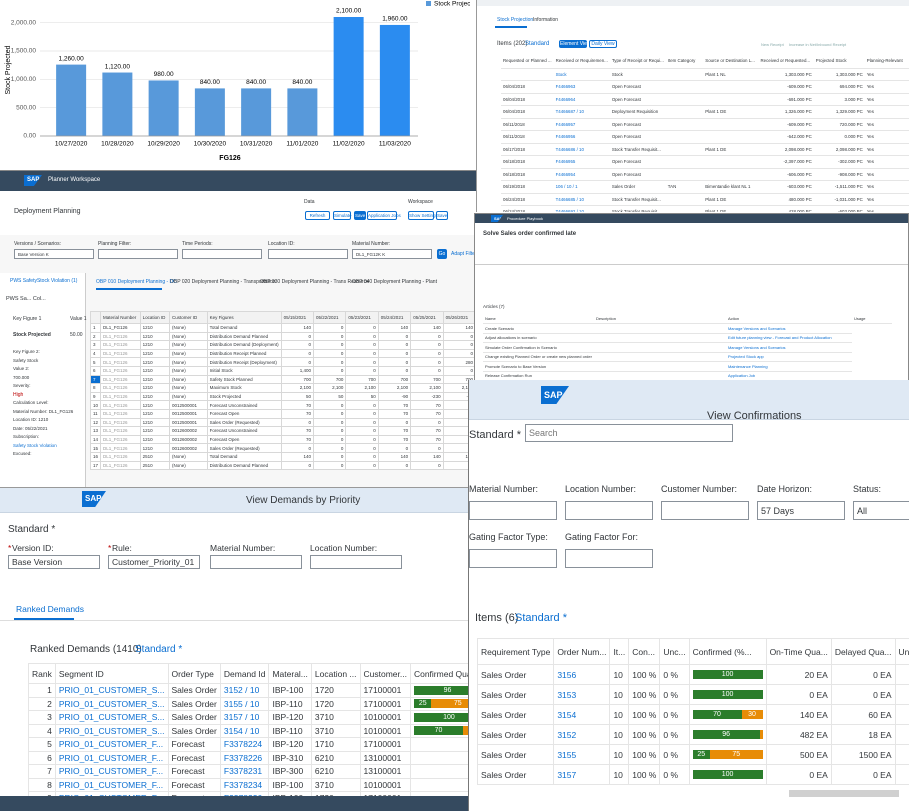  I want to click on filter-input: DL1_FG12K K, so click(392, 254).